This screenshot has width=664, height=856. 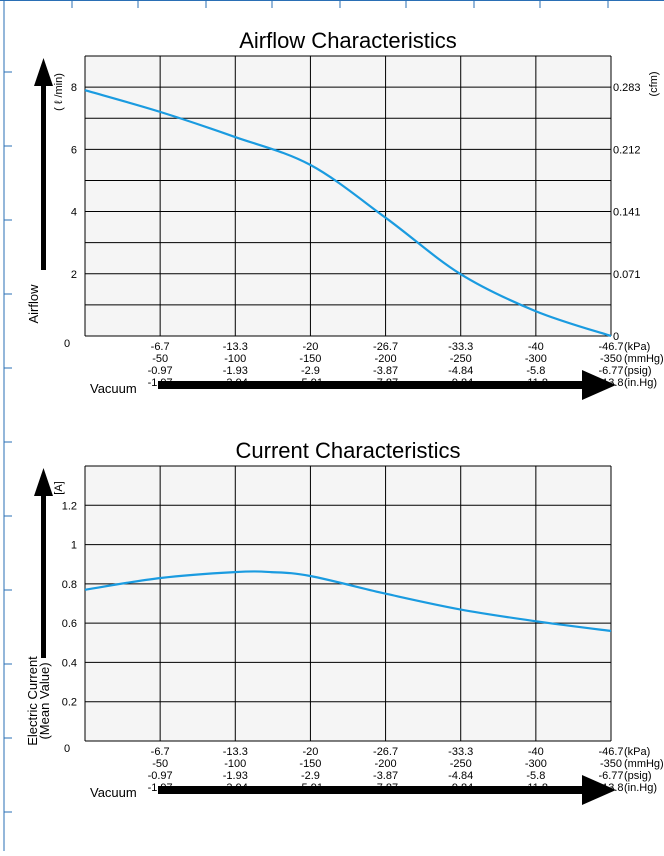 What do you see at coordinates (235, 359) in the screenshot?
I see `airflow-x-tick-mmHg: -100` at bounding box center [235, 359].